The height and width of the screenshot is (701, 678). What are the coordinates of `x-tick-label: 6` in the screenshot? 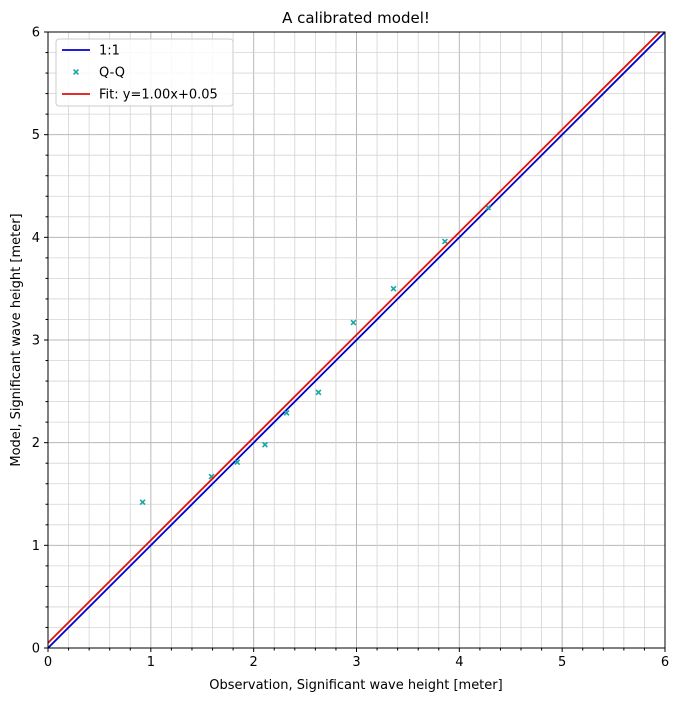 It's located at (665, 662).